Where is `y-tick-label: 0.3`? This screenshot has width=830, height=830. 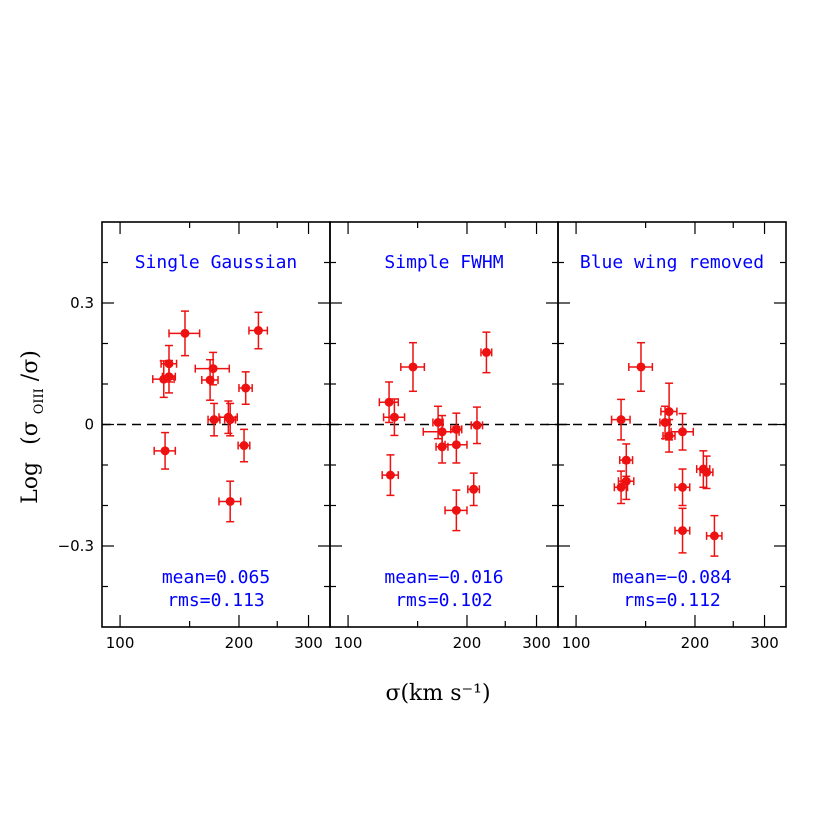
y-tick-label: 0.3 is located at coordinates (82, 303).